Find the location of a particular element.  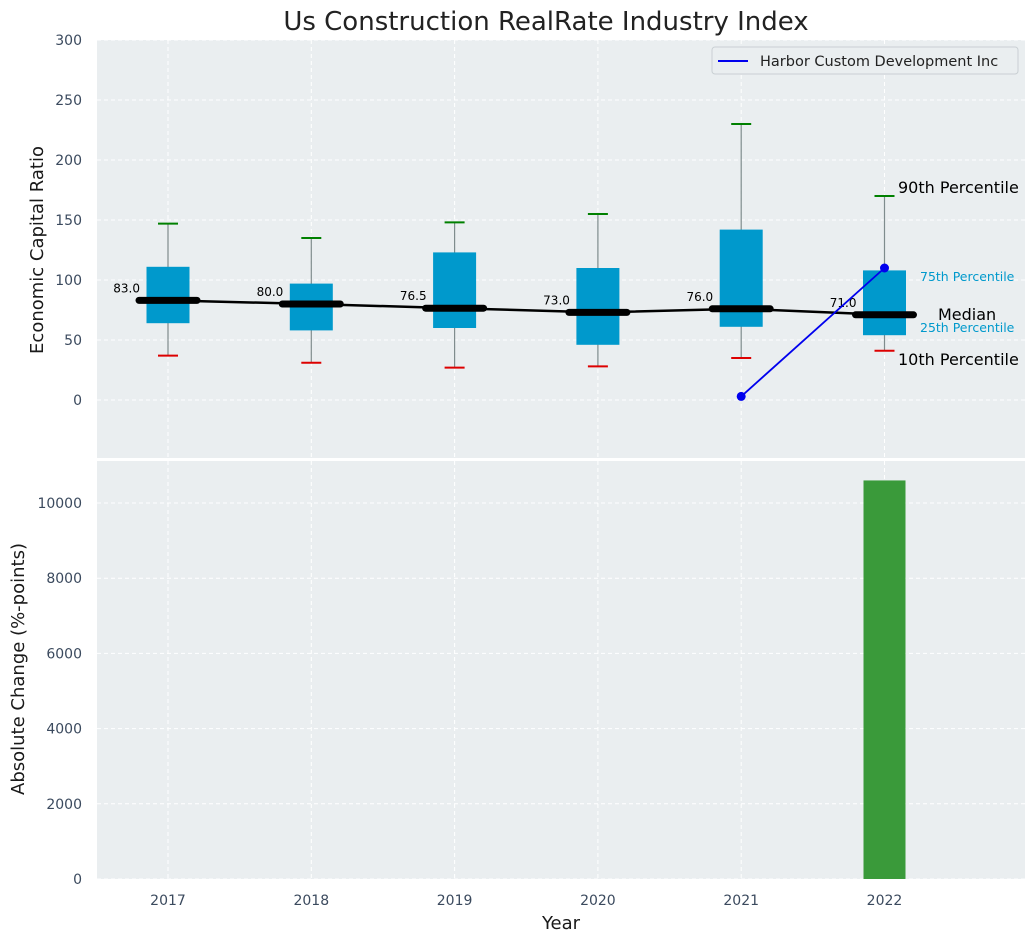

x-axis-label: Year is located at coordinates (561, 923).